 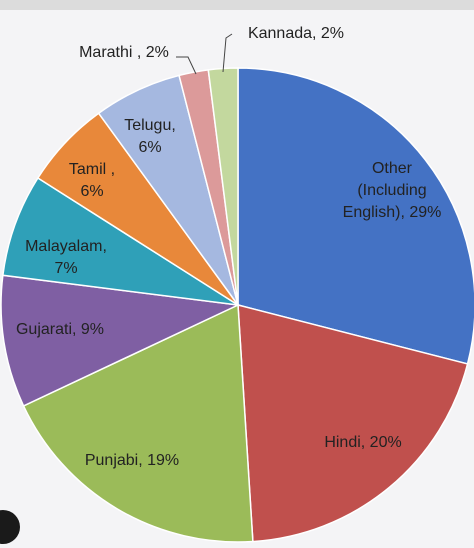 I want to click on leader-line-kannada, so click(x=227, y=53).